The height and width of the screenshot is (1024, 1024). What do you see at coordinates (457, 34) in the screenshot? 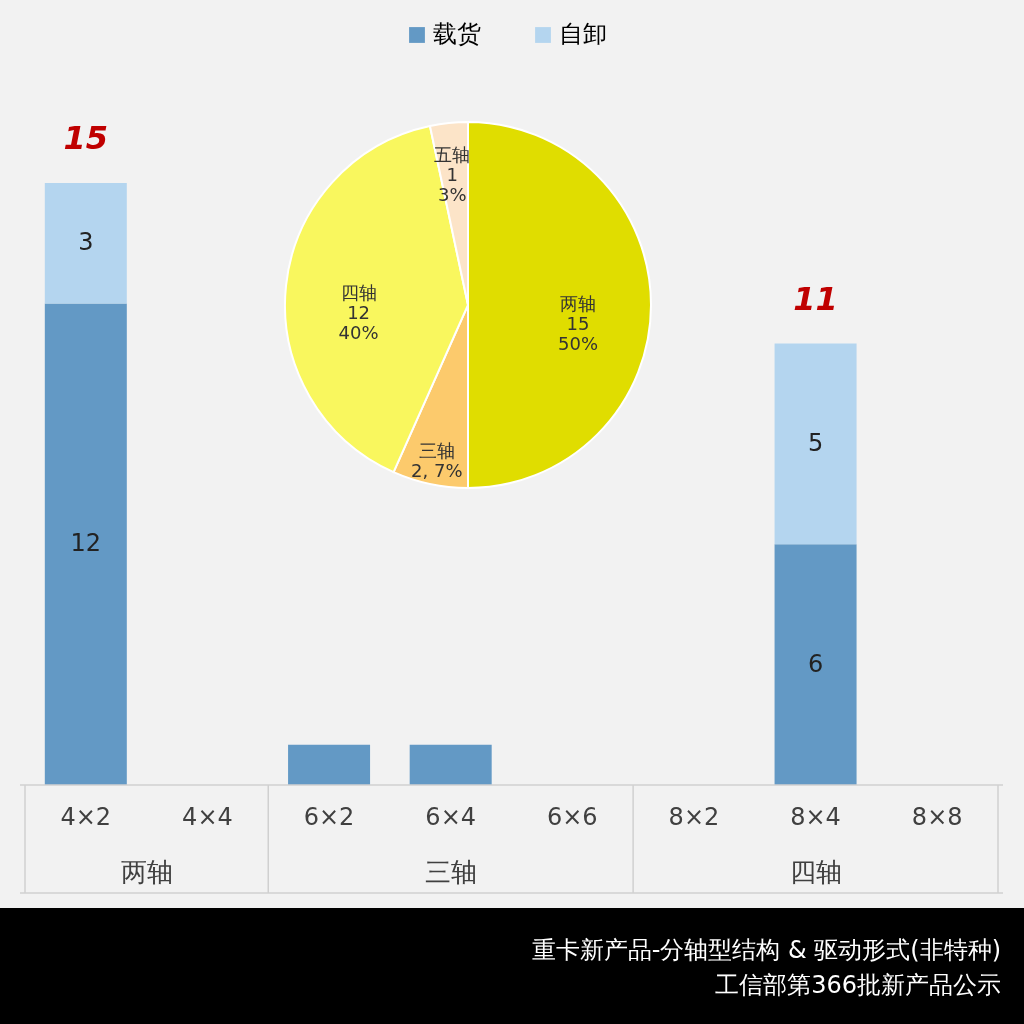
I see `legend-label: 载货` at bounding box center [457, 34].